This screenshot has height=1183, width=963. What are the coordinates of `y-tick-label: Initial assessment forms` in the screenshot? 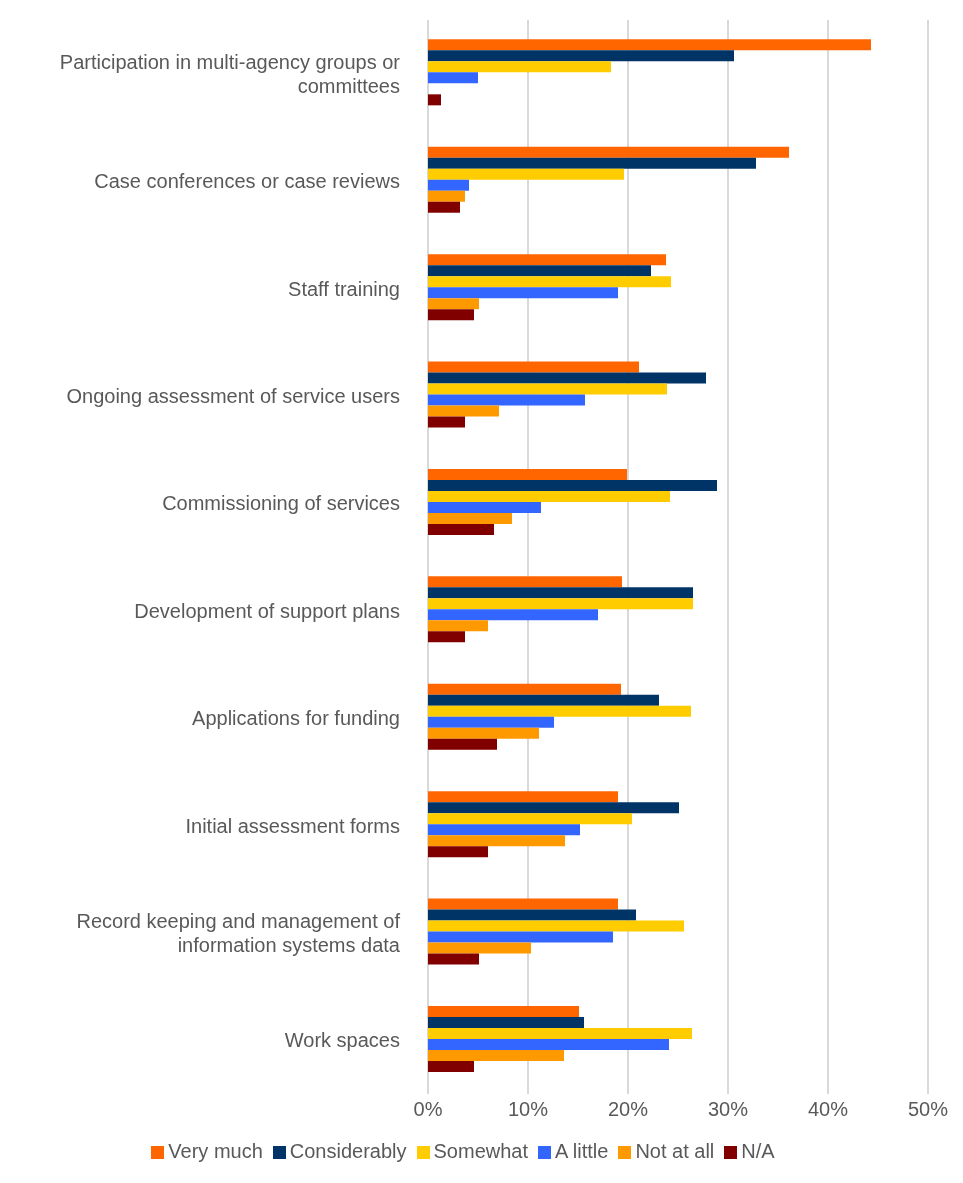 It's located at (292, 825).